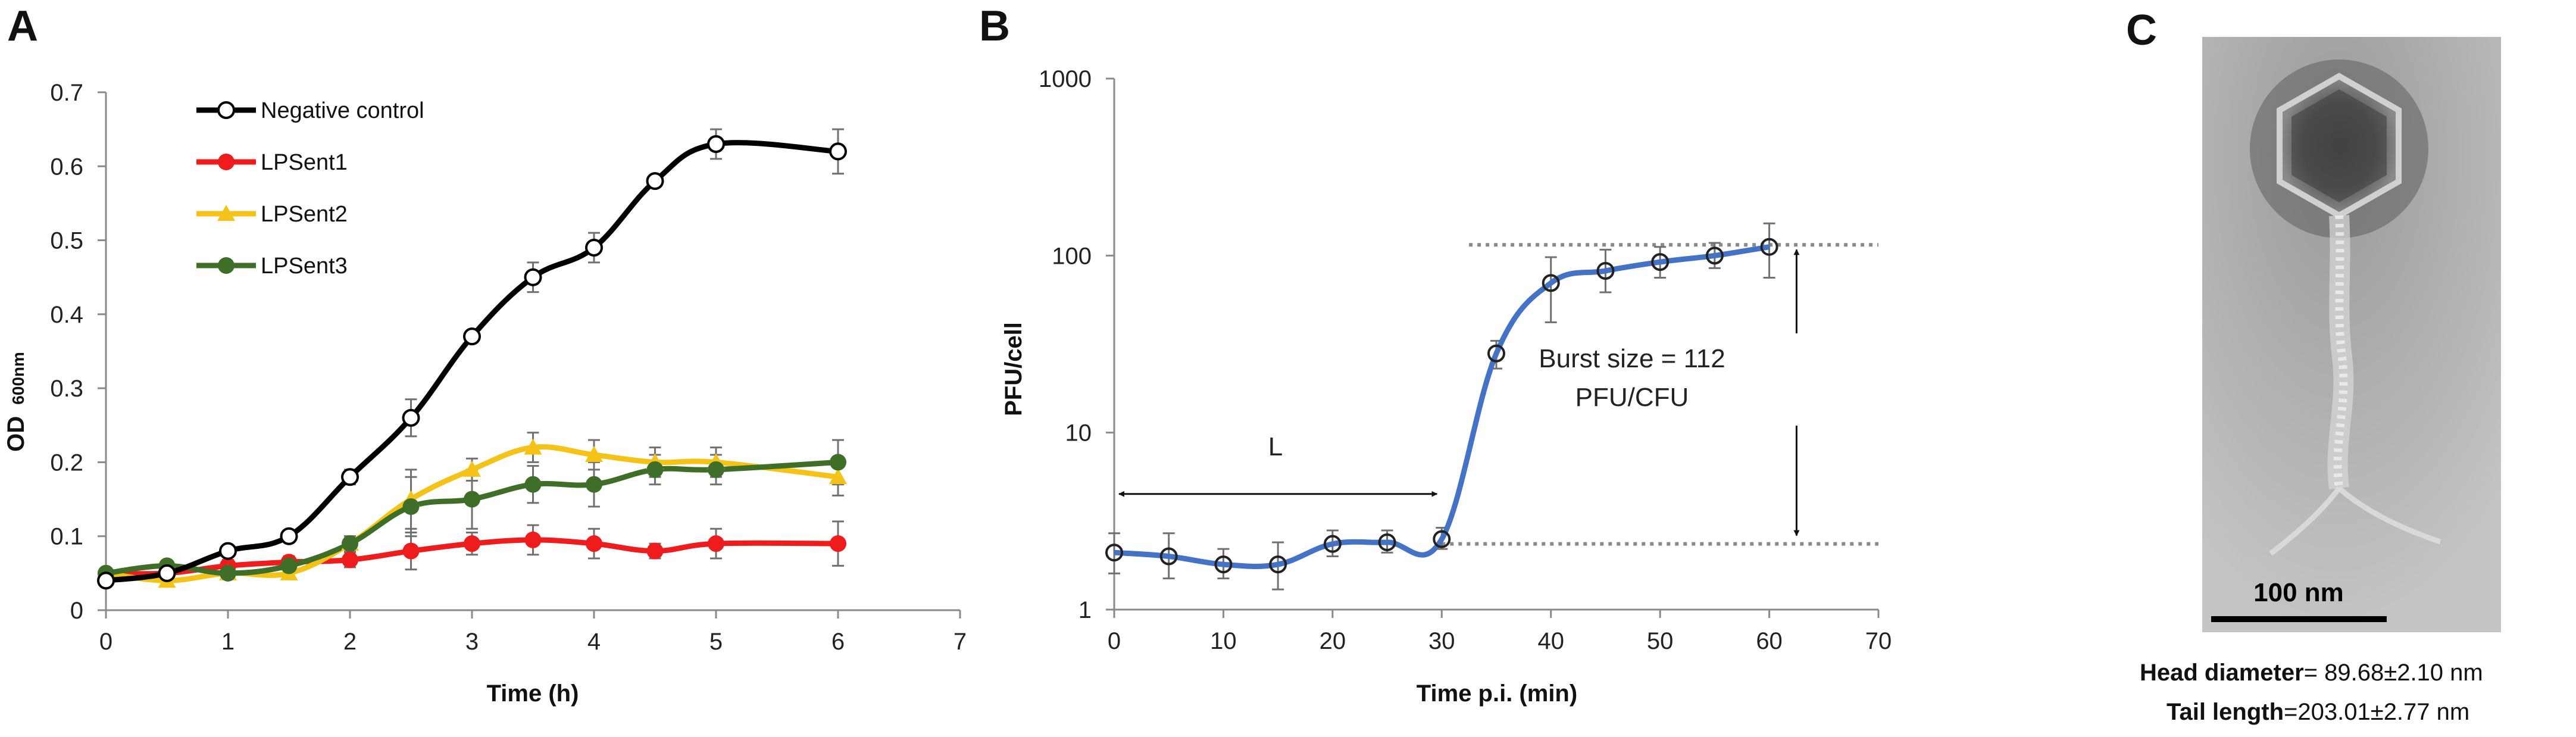 The width and height of the screenshot is (2576, 737). Describe the element at coordinates (1114, 641) in the screenshot. I see `chart-b-xtick-label: 0` at that location.